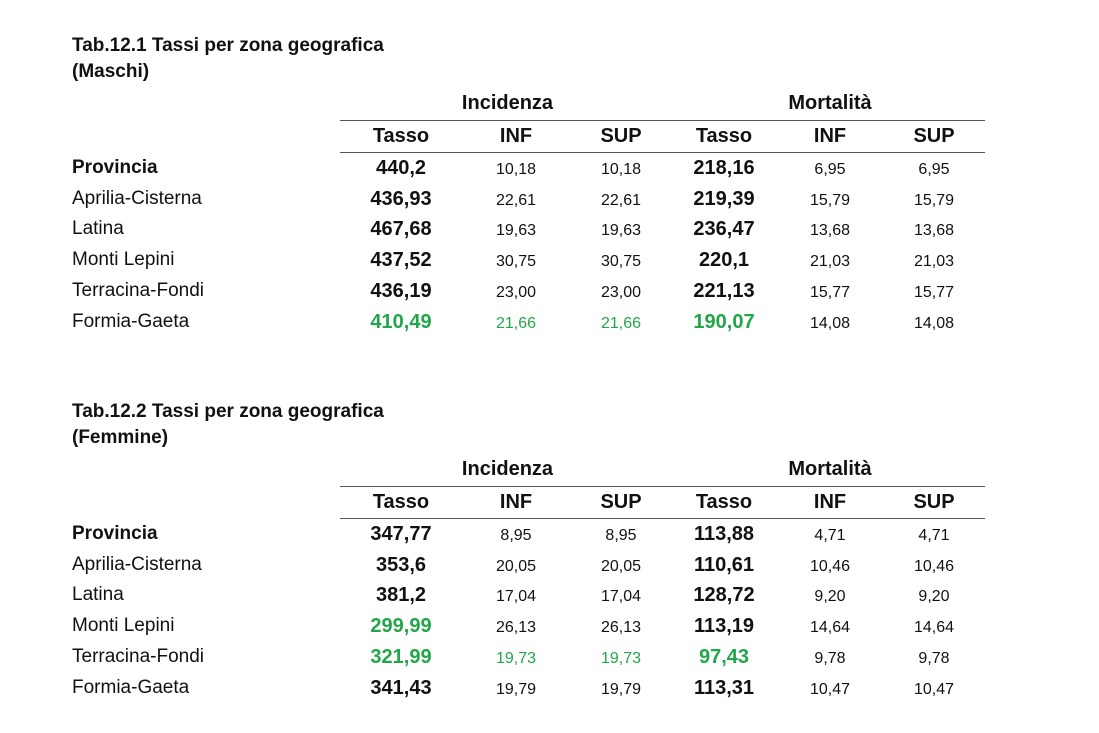 This screenshot has height=733, width=1099. What do you see at coordinates (516, 566) in the screenshot?
I see `inf-cell: 20,05` at bounding box center [516, 566].